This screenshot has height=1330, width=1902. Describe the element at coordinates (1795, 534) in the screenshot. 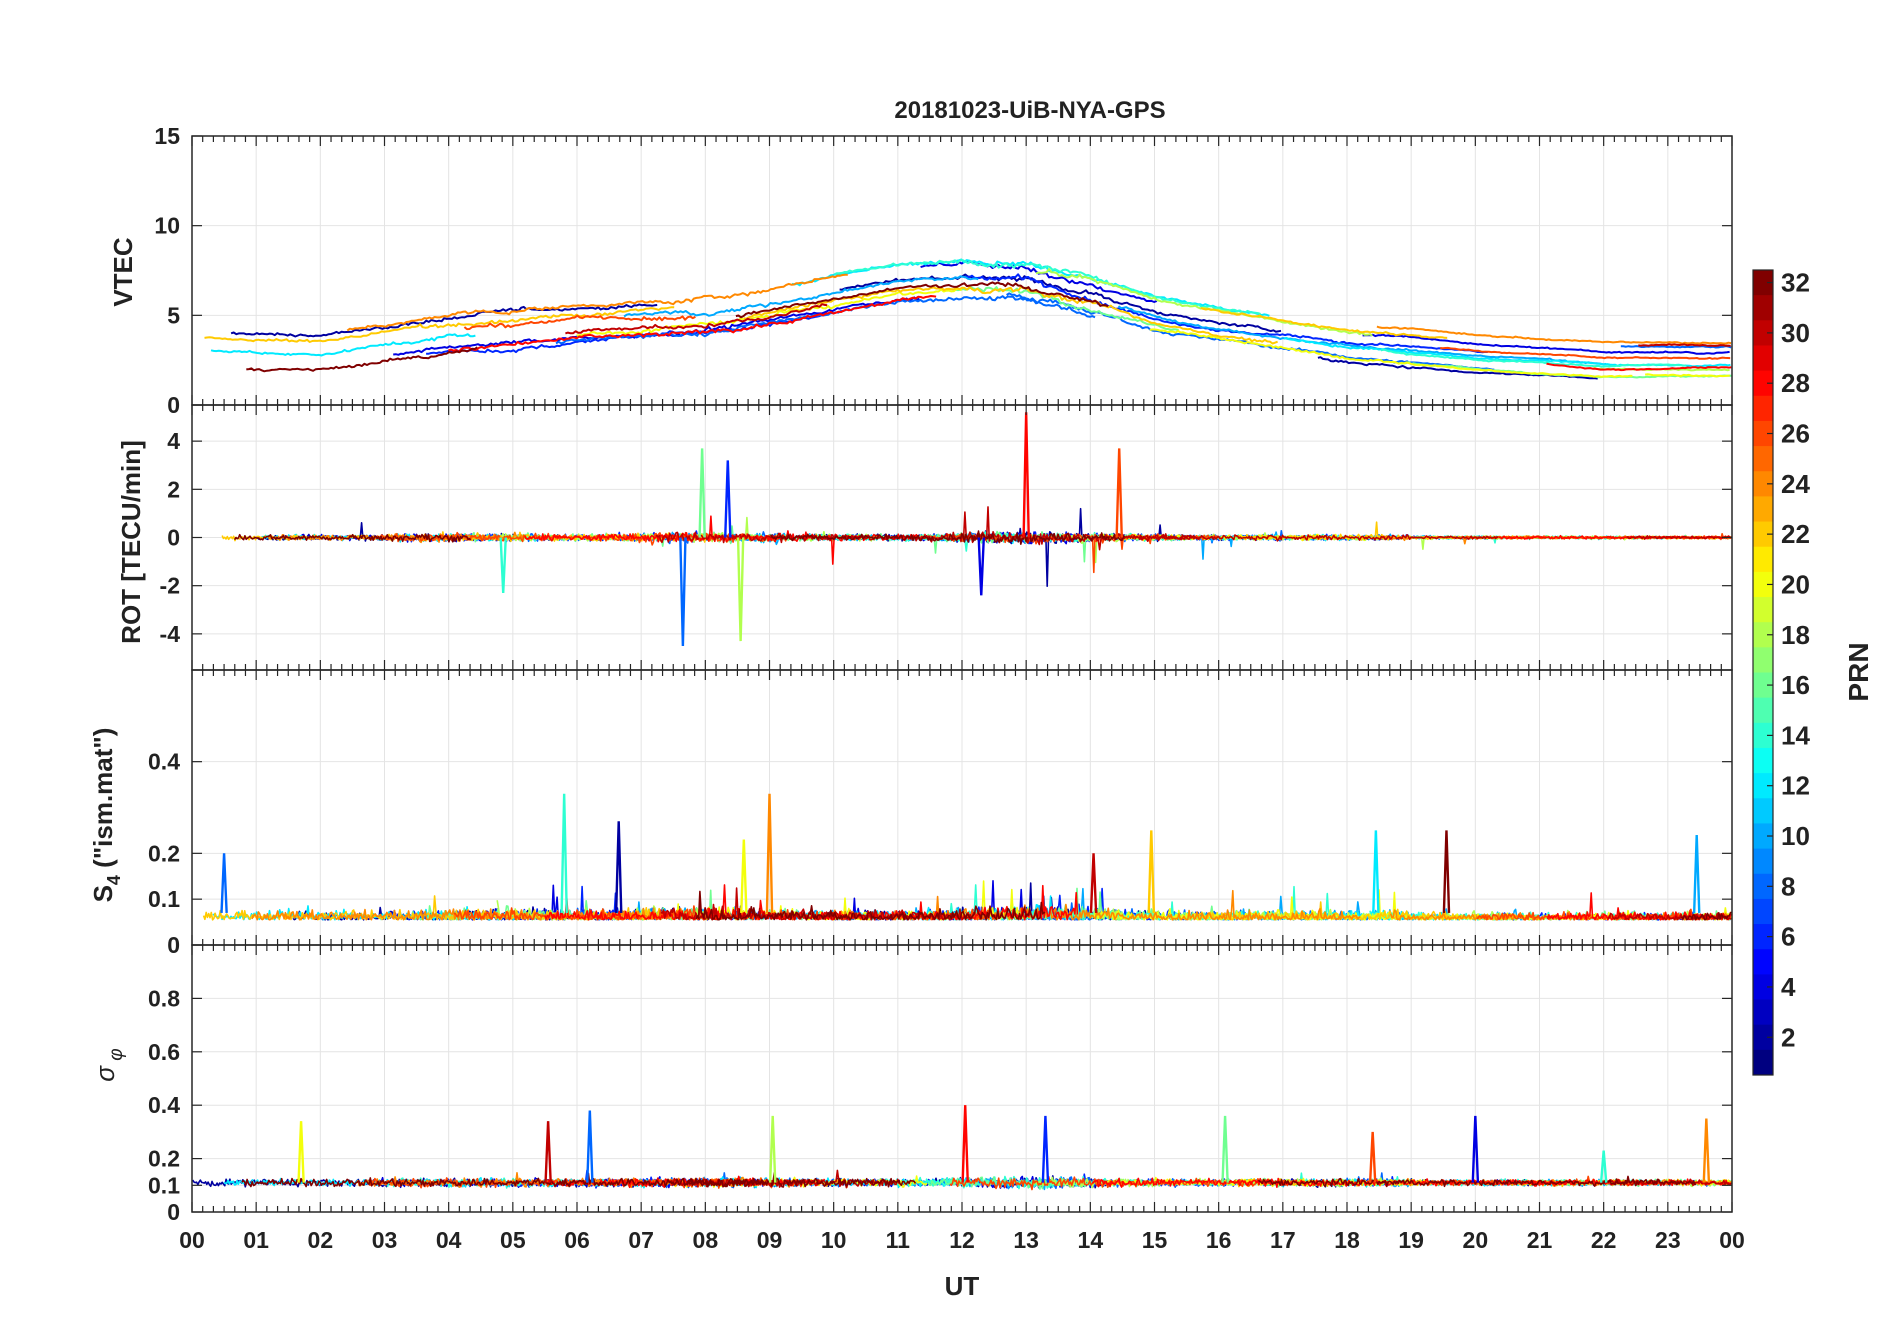

I see `colorbar-tick-label: 22` at that location.